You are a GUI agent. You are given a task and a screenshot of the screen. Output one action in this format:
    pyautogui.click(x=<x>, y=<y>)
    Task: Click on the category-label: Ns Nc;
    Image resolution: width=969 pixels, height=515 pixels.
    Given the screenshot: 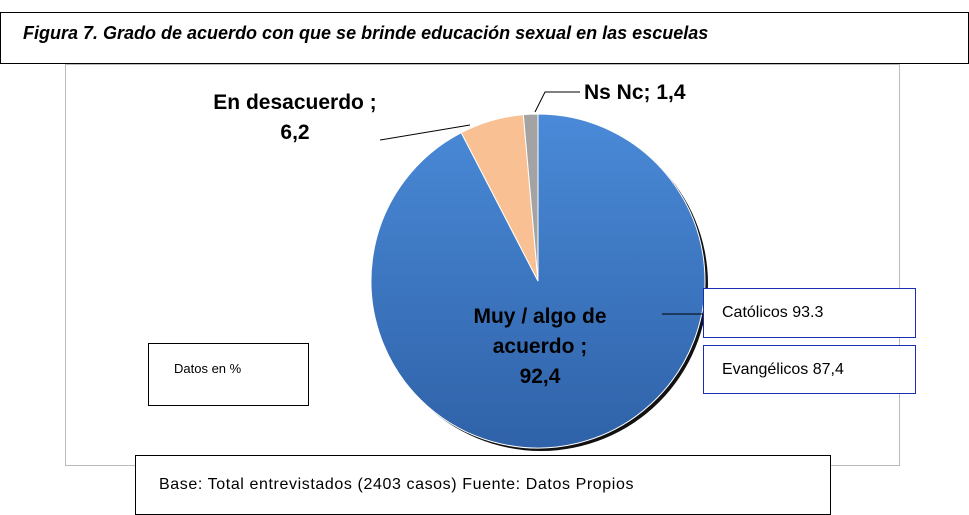 What is the action you would take?
    pyautogui.click(x=617, y=92)
    